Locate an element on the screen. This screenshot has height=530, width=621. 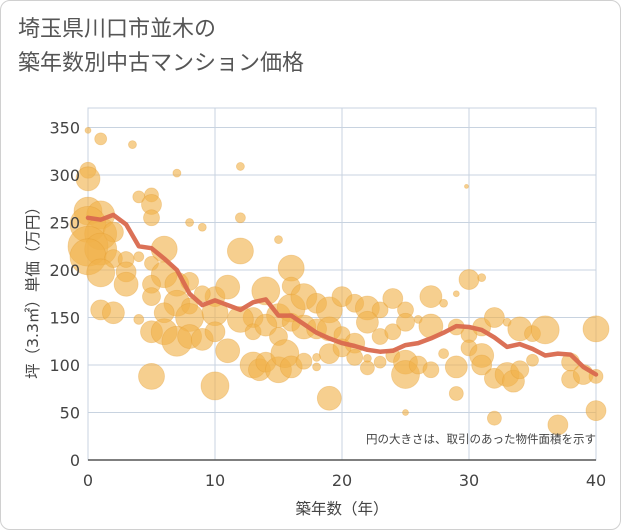
x-tick-label: 40 is located at coordinates (596, 480).